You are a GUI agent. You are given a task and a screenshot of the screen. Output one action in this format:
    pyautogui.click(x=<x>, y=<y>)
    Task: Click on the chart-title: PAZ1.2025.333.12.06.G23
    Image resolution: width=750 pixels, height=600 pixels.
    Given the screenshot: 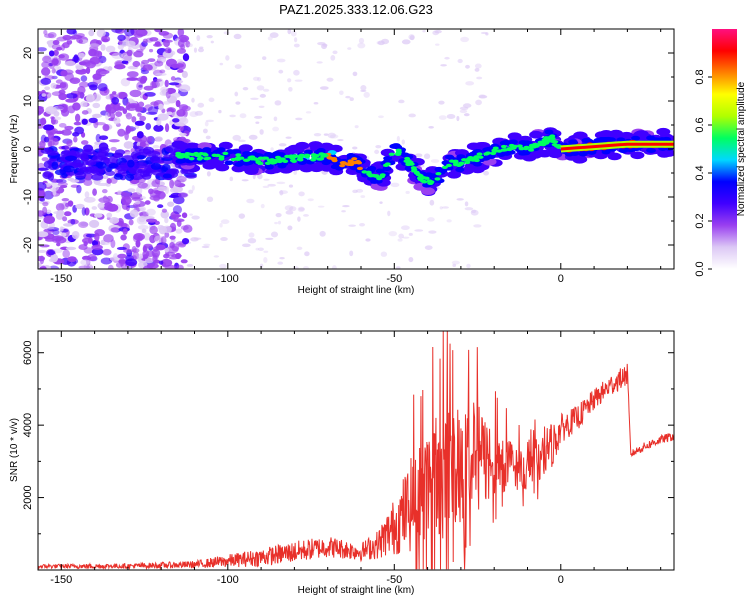 What is the action you would take?
    pyautogui.click(x=356, y=9)
    